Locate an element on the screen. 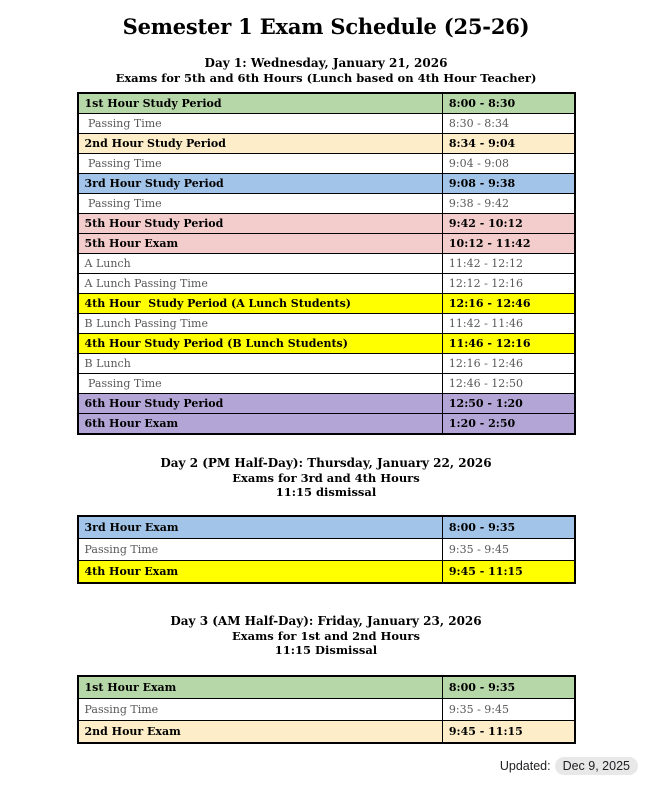 The height and width of the screenshot is (806, 652). table-row: 2nd Hour Study Period 8:34 - 9:04 is located at coordinates (326, 143).